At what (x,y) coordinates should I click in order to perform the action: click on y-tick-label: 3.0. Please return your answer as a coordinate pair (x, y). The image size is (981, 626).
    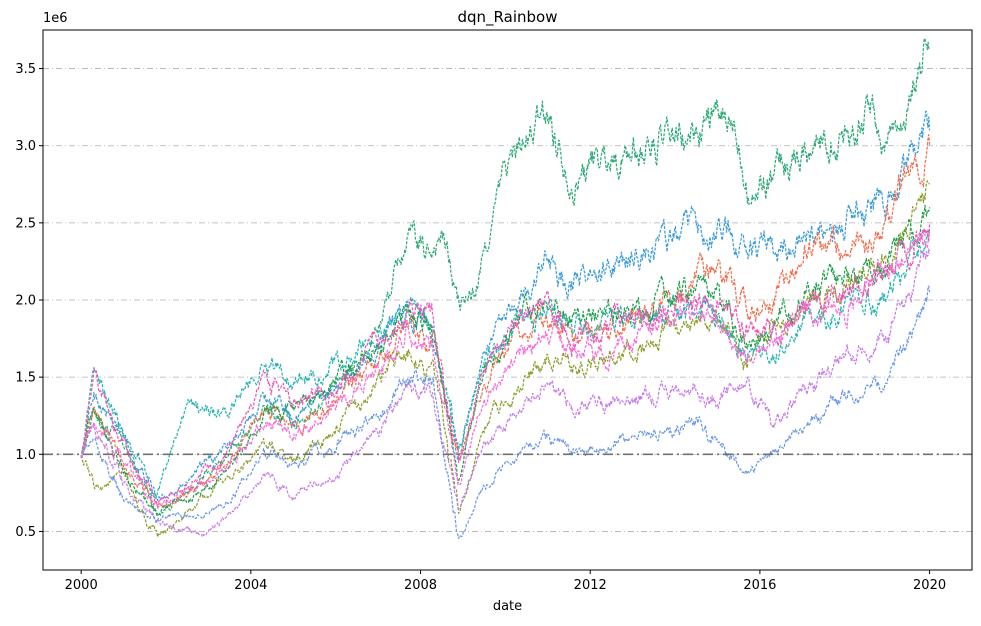
    Looking at the image, I should click on (25, 146).